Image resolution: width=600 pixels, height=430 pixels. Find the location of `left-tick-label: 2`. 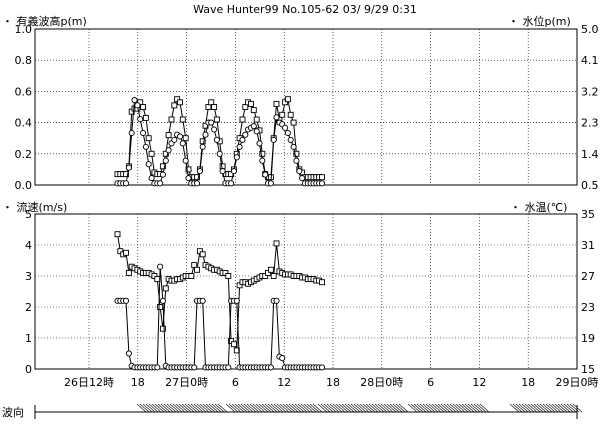

left-tick-label: 2 is located at coordinates (28, 307).